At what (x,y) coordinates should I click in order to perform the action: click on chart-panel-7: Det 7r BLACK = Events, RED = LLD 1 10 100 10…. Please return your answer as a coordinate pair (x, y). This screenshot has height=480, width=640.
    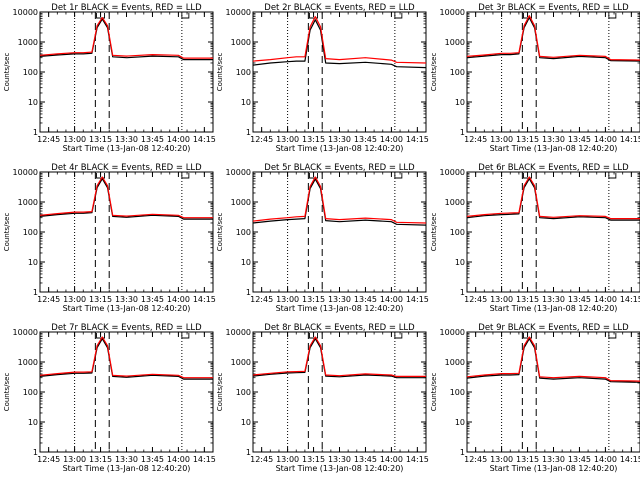
    Looking at the image, I should click on (109, 398).